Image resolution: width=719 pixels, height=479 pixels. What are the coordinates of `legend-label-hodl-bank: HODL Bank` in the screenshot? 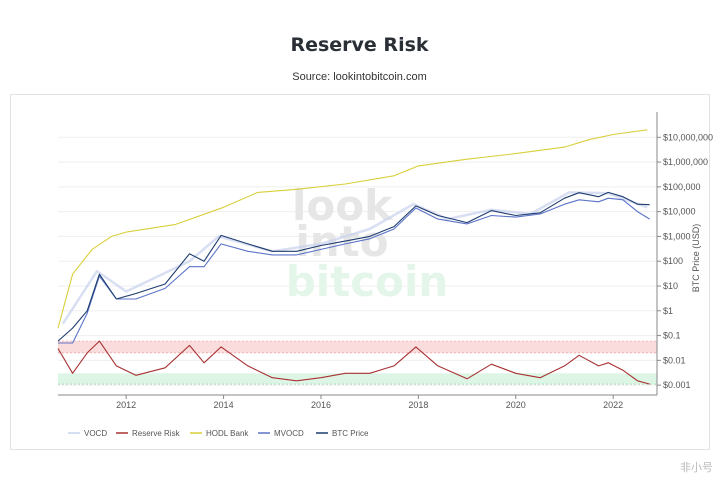 It's located at (227, 433).